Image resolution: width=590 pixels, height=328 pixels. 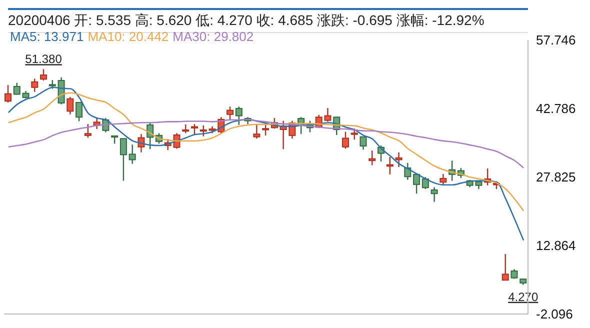 I want to click on y-tick-label: 42.786, so click(x=556, y=108).